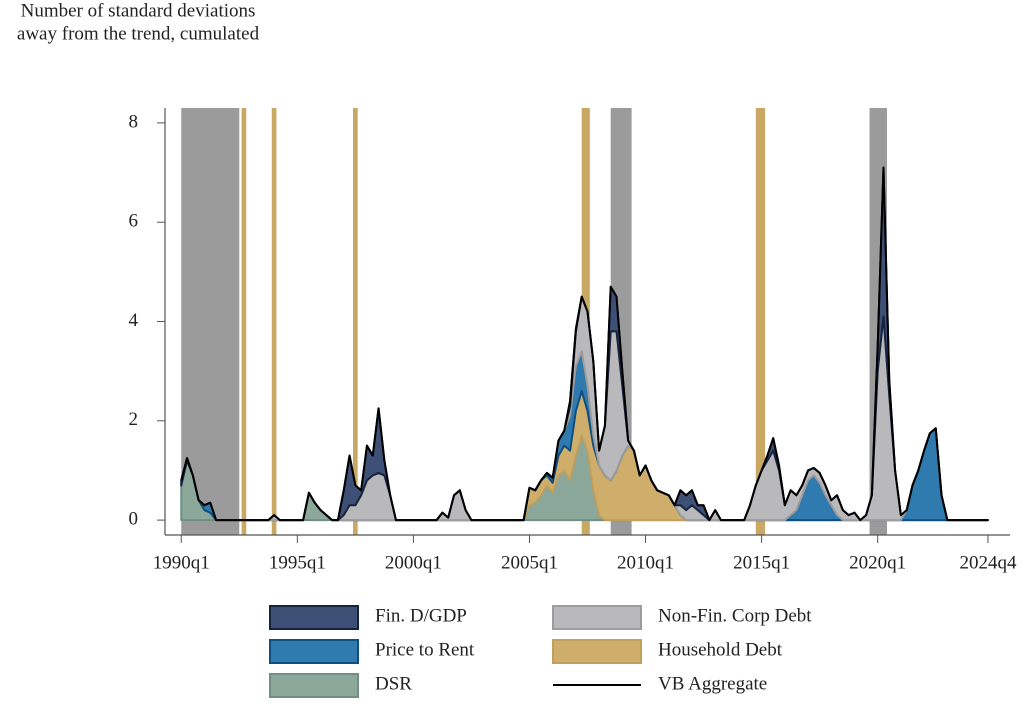 The image size is (1024, 709). I want to click on y-tick-label: 0, so click(134, 518).